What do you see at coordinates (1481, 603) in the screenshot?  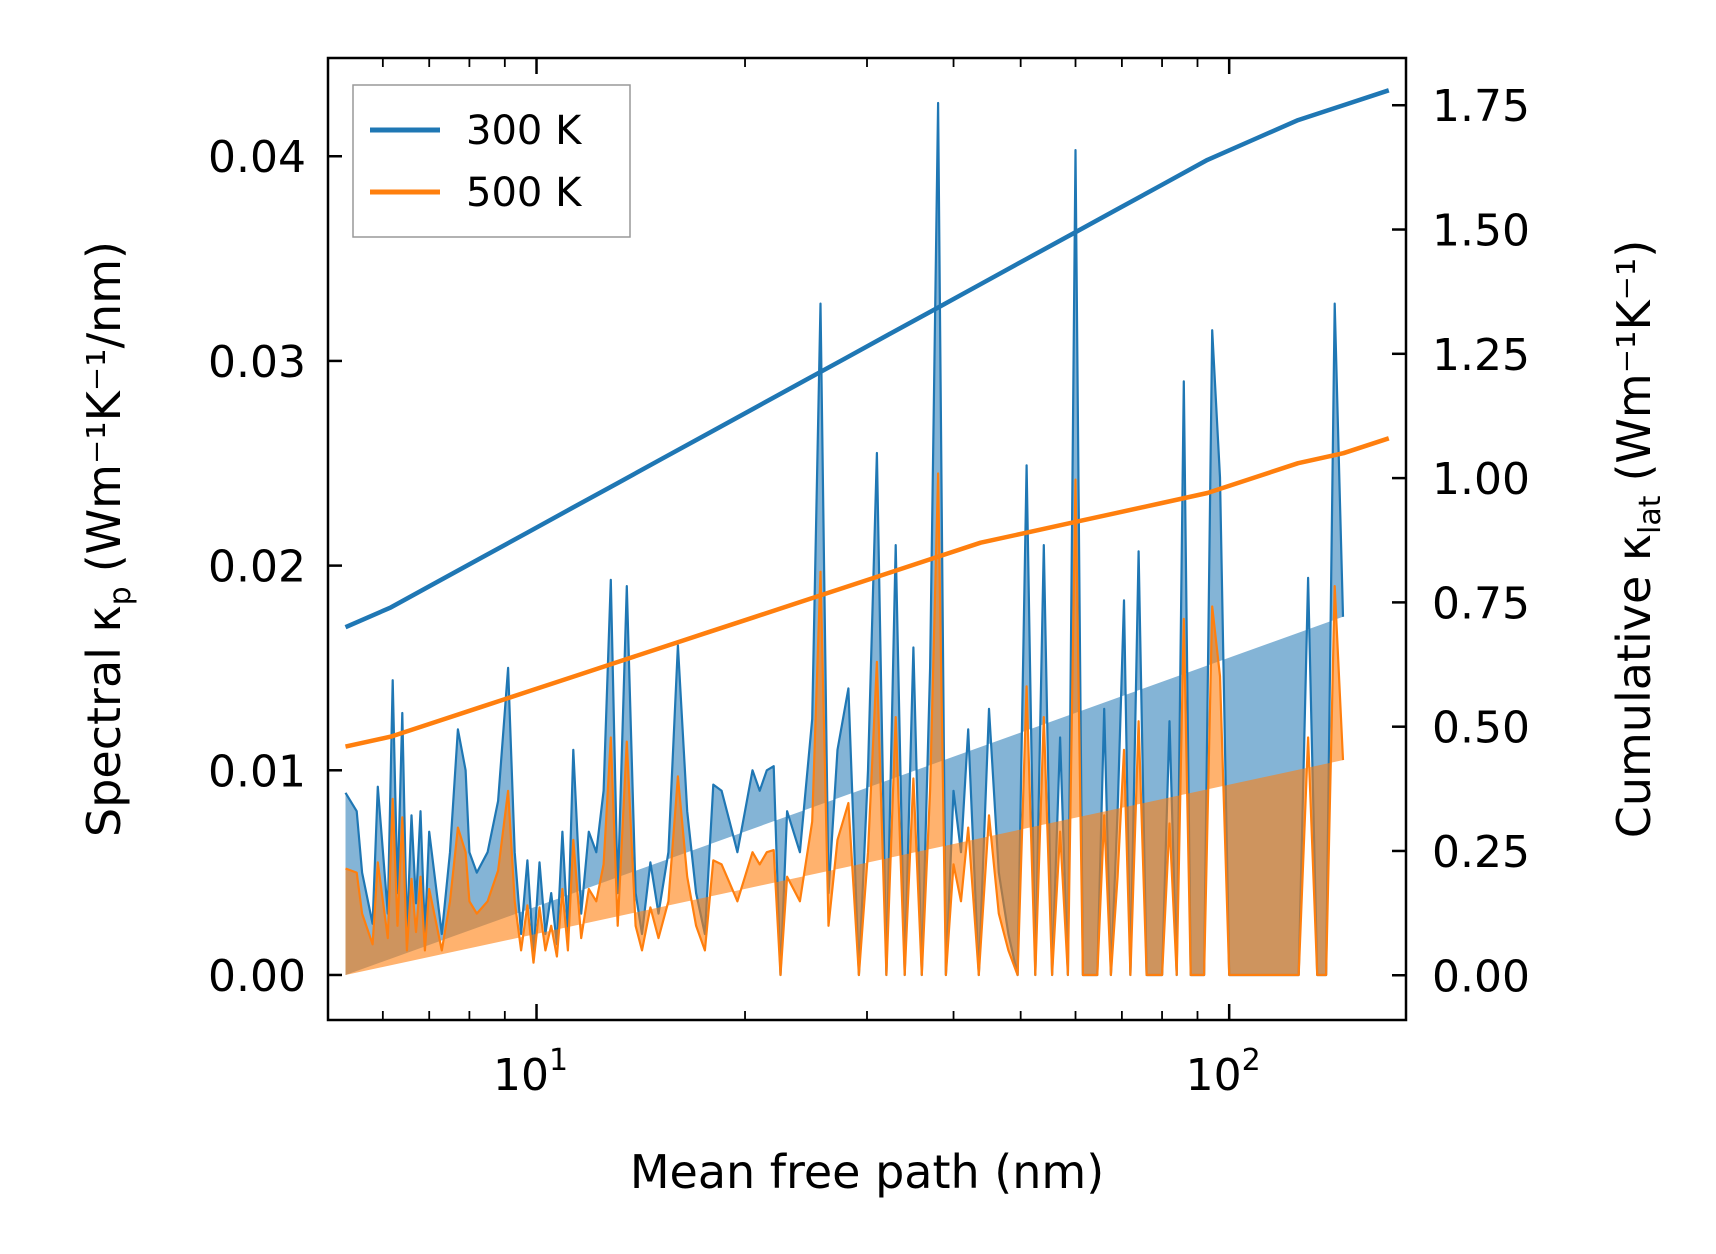 I see `y-right-tick-label-3: 0.75` at bounding box center [1481, 603].